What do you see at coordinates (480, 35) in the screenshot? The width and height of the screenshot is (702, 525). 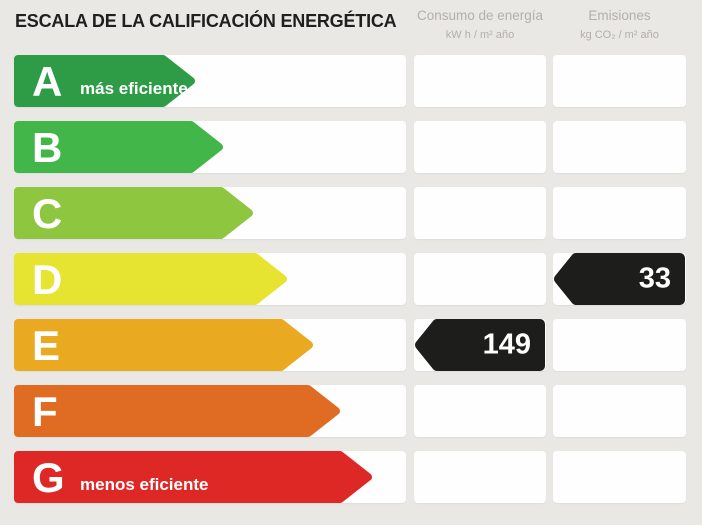 I see `consumption-column-unit: kW h / m² año` at bounding box center [480, 35].